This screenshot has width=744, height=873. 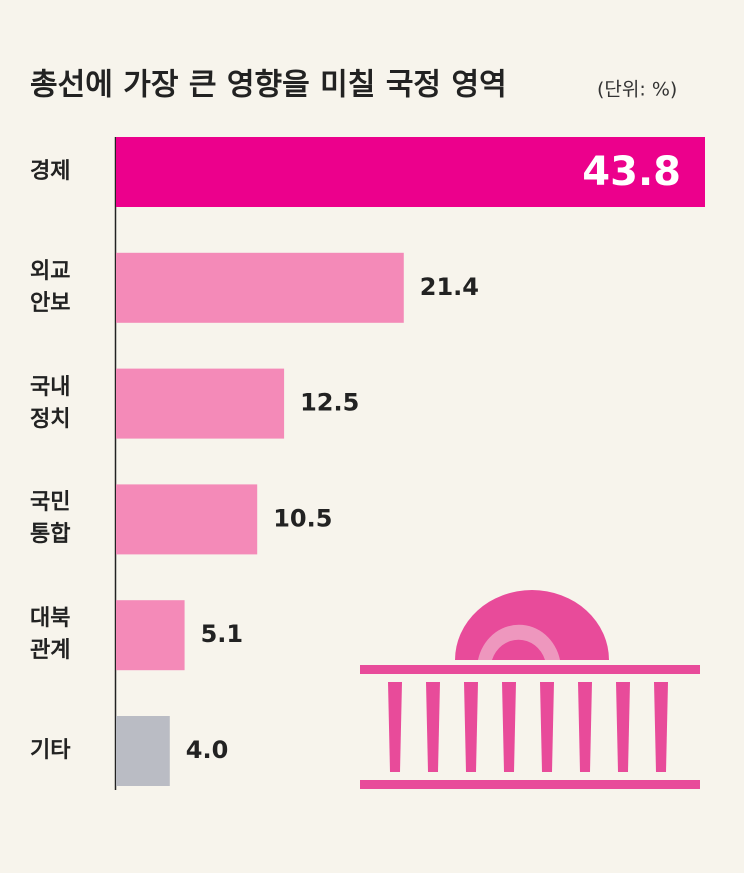 I want to click on chart-title: 총선에 가장 큰 영향을 미칠 국정 영역, so click(x=268, y=85).